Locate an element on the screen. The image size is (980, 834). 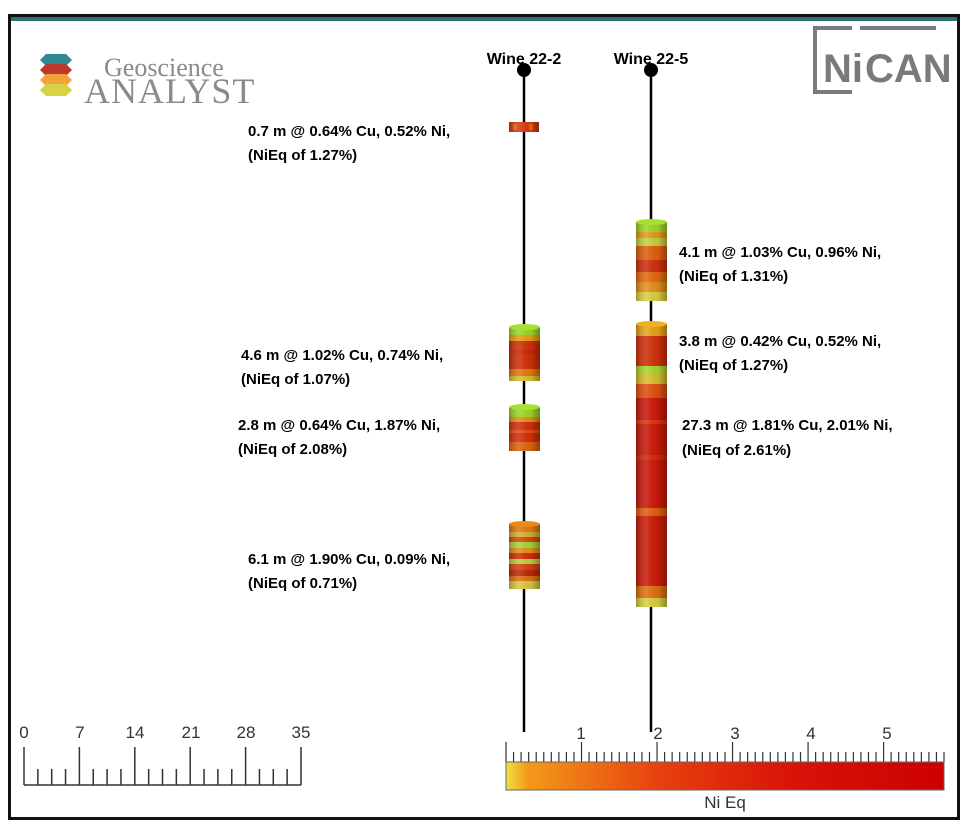
scale-label-14: 14 is located at coordinates (135, 732).